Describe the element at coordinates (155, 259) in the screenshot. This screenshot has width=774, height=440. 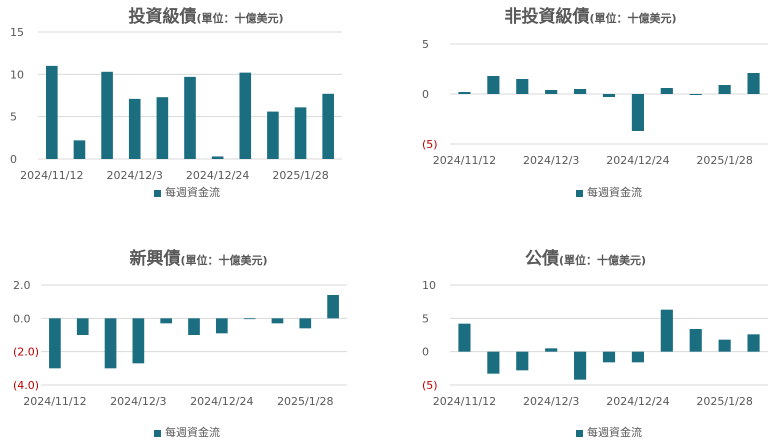
I see `chart-title-main: 新興債` at that location.